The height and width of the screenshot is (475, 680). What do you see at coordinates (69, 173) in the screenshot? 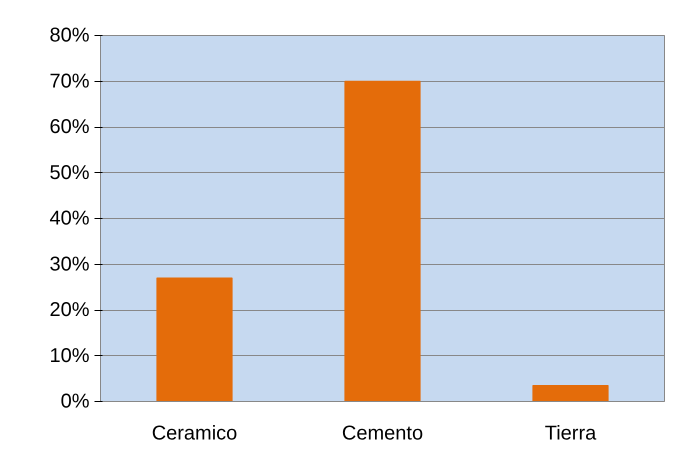
I see `y-tick-label: 50%` at bounding box center [69, 173].